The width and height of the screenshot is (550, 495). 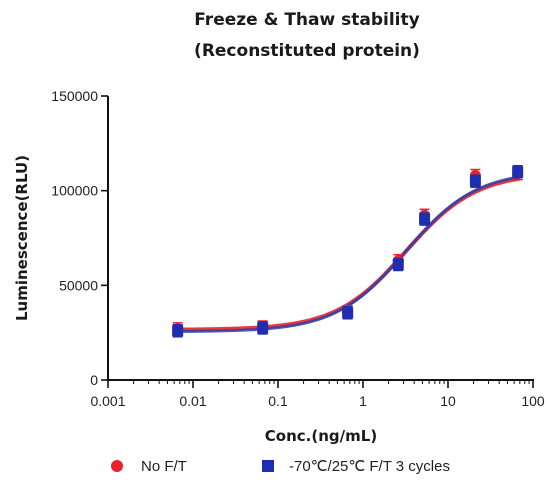 What do you see at coordinates (533, 401) in the screenshot?
I see `x-tick-label: 100` at bounding box center [533, 401].